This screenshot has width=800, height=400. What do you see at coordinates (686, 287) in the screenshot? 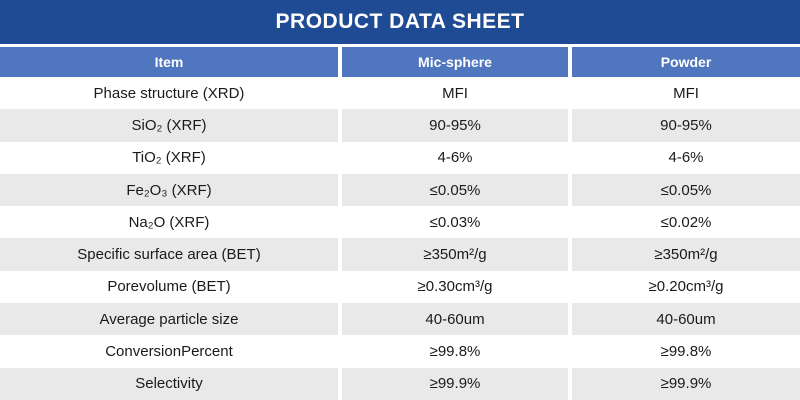
I see `powder-cell: ≥0.20cm³/g` at bounding box center [686, 287].